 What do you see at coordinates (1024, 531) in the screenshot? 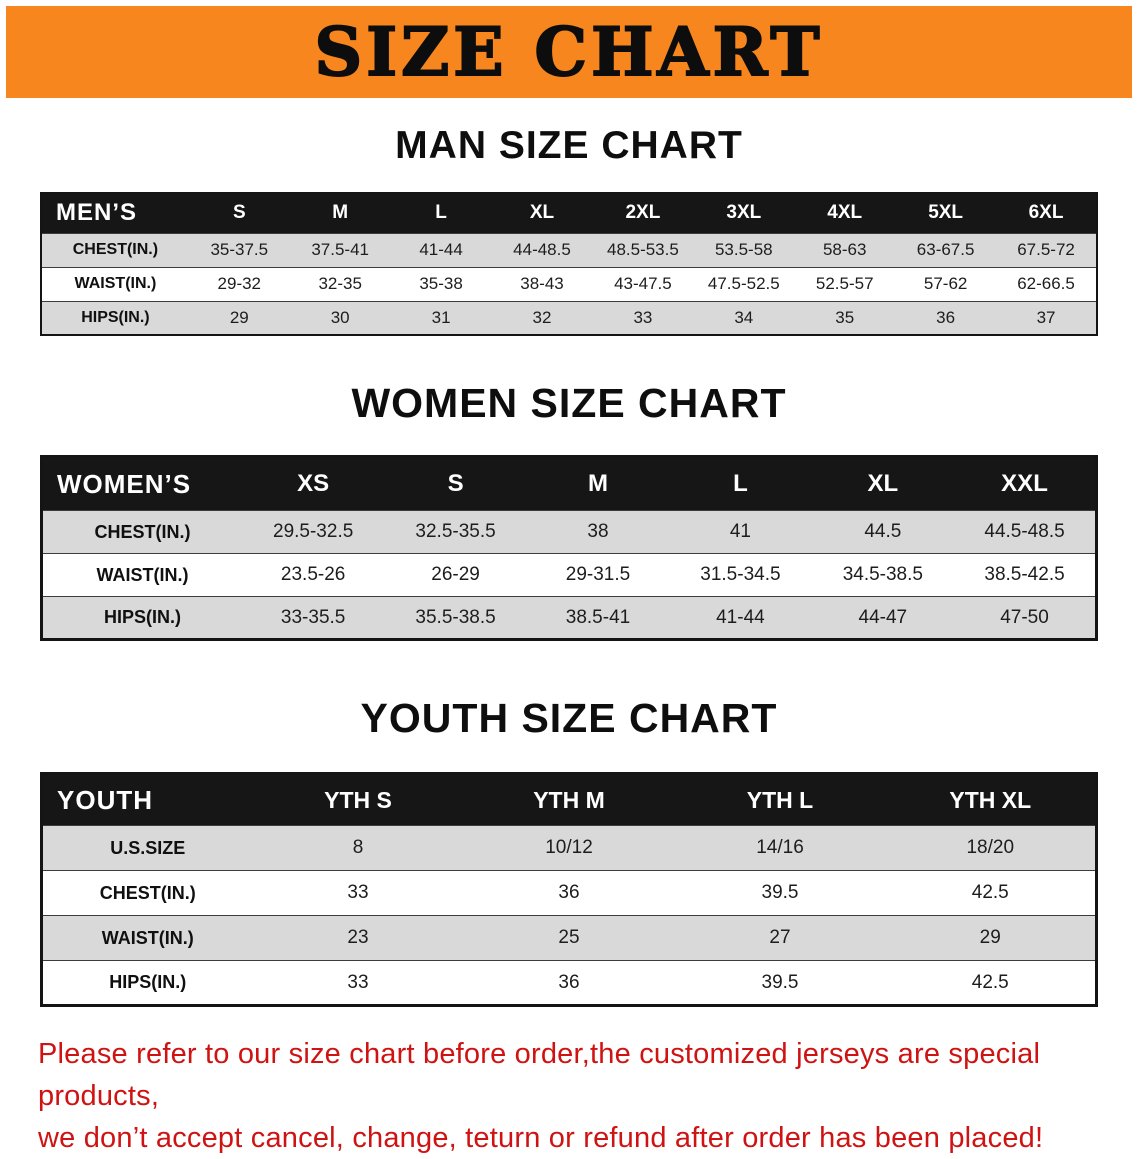
I see `value-cell: 44.5-48.5` at bounding box center [1024, 531].